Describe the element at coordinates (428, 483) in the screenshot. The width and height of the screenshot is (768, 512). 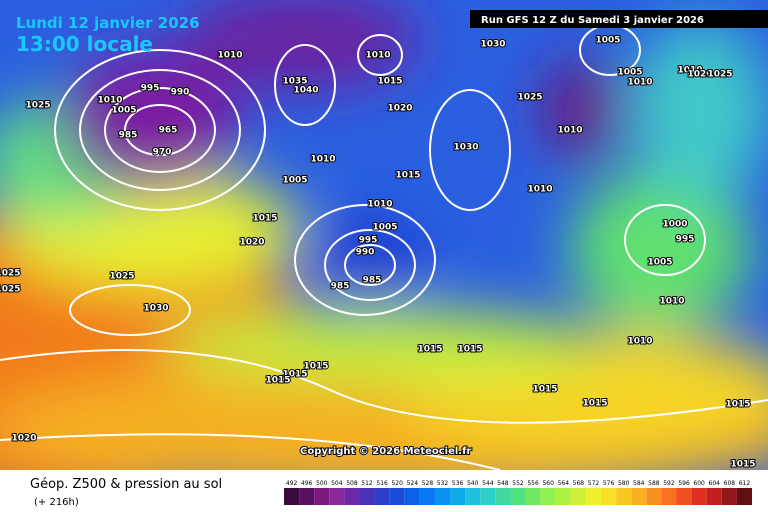
I see `colorbar-label: 528` at that location.